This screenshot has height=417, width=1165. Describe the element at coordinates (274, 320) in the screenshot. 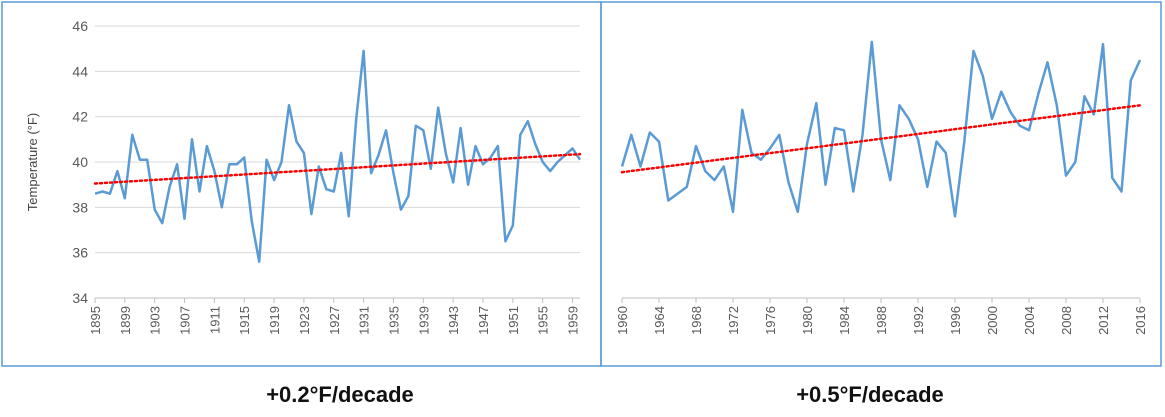

I see `left-x-tick-label: 1919` at that location.